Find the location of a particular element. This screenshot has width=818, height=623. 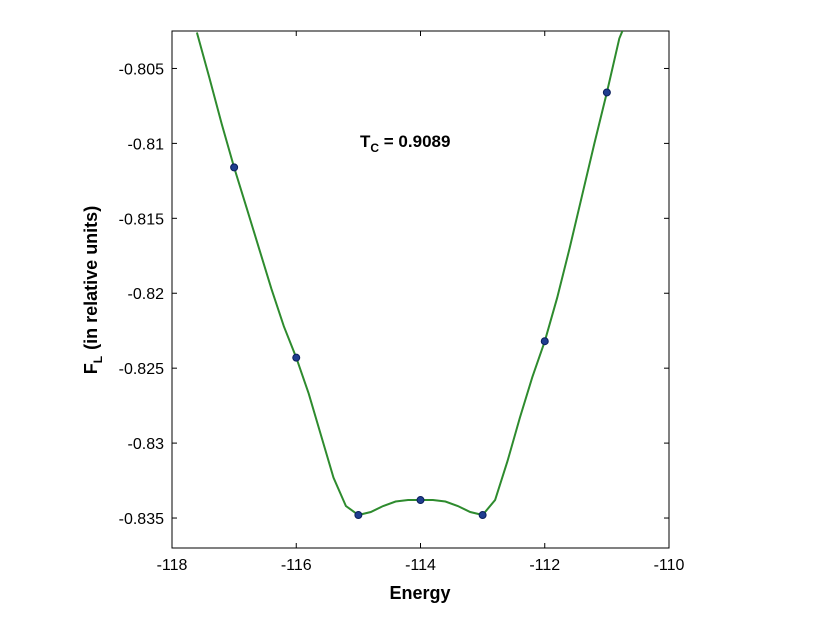

x-tick-label: -112 is located at coordinates (544, 565).